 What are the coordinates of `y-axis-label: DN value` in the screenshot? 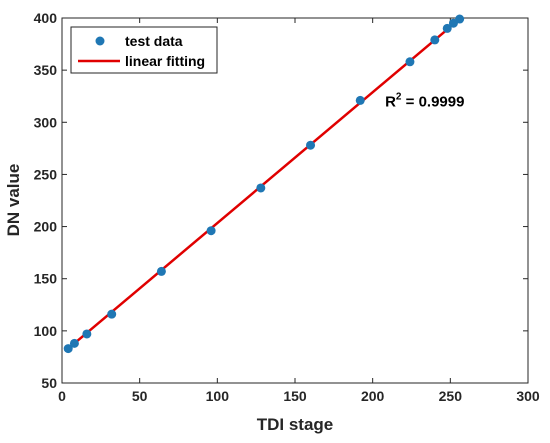 It's located at (13, 200).